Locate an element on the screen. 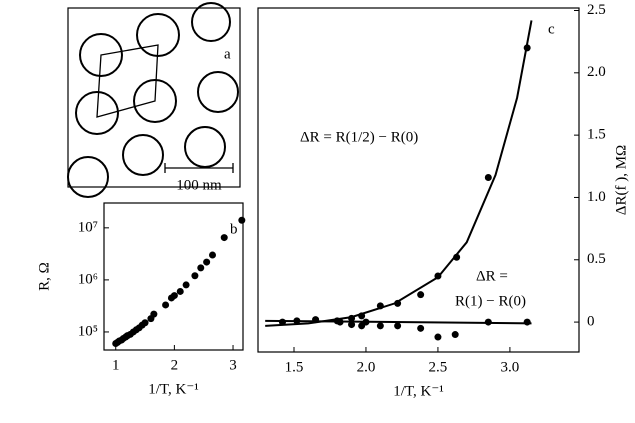 The width and height of the screenshot is (635, 423). y-axis-label: ΔR(f ), MΩ is located at coordinates (621, 180).